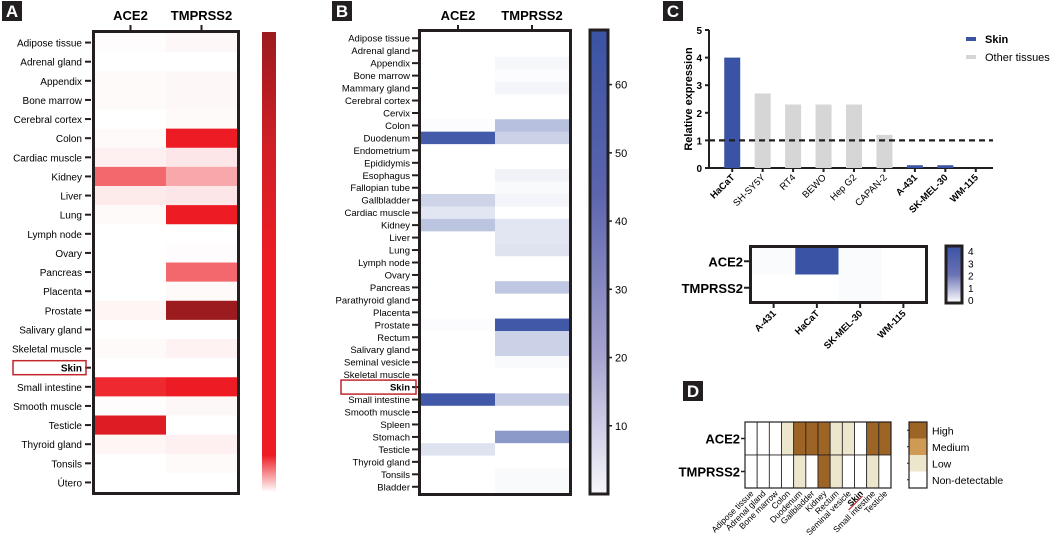  What do you see at coordinates (71, 369) in the screenshot?
I see `row-label: Skin` at bounding box center [71, 369].